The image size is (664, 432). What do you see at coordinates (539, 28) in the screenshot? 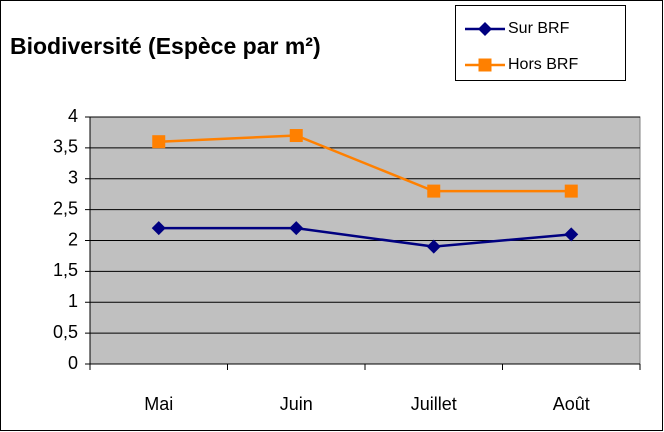
I see `legend-label: Sur BRF` at bounding box center [539, 28].